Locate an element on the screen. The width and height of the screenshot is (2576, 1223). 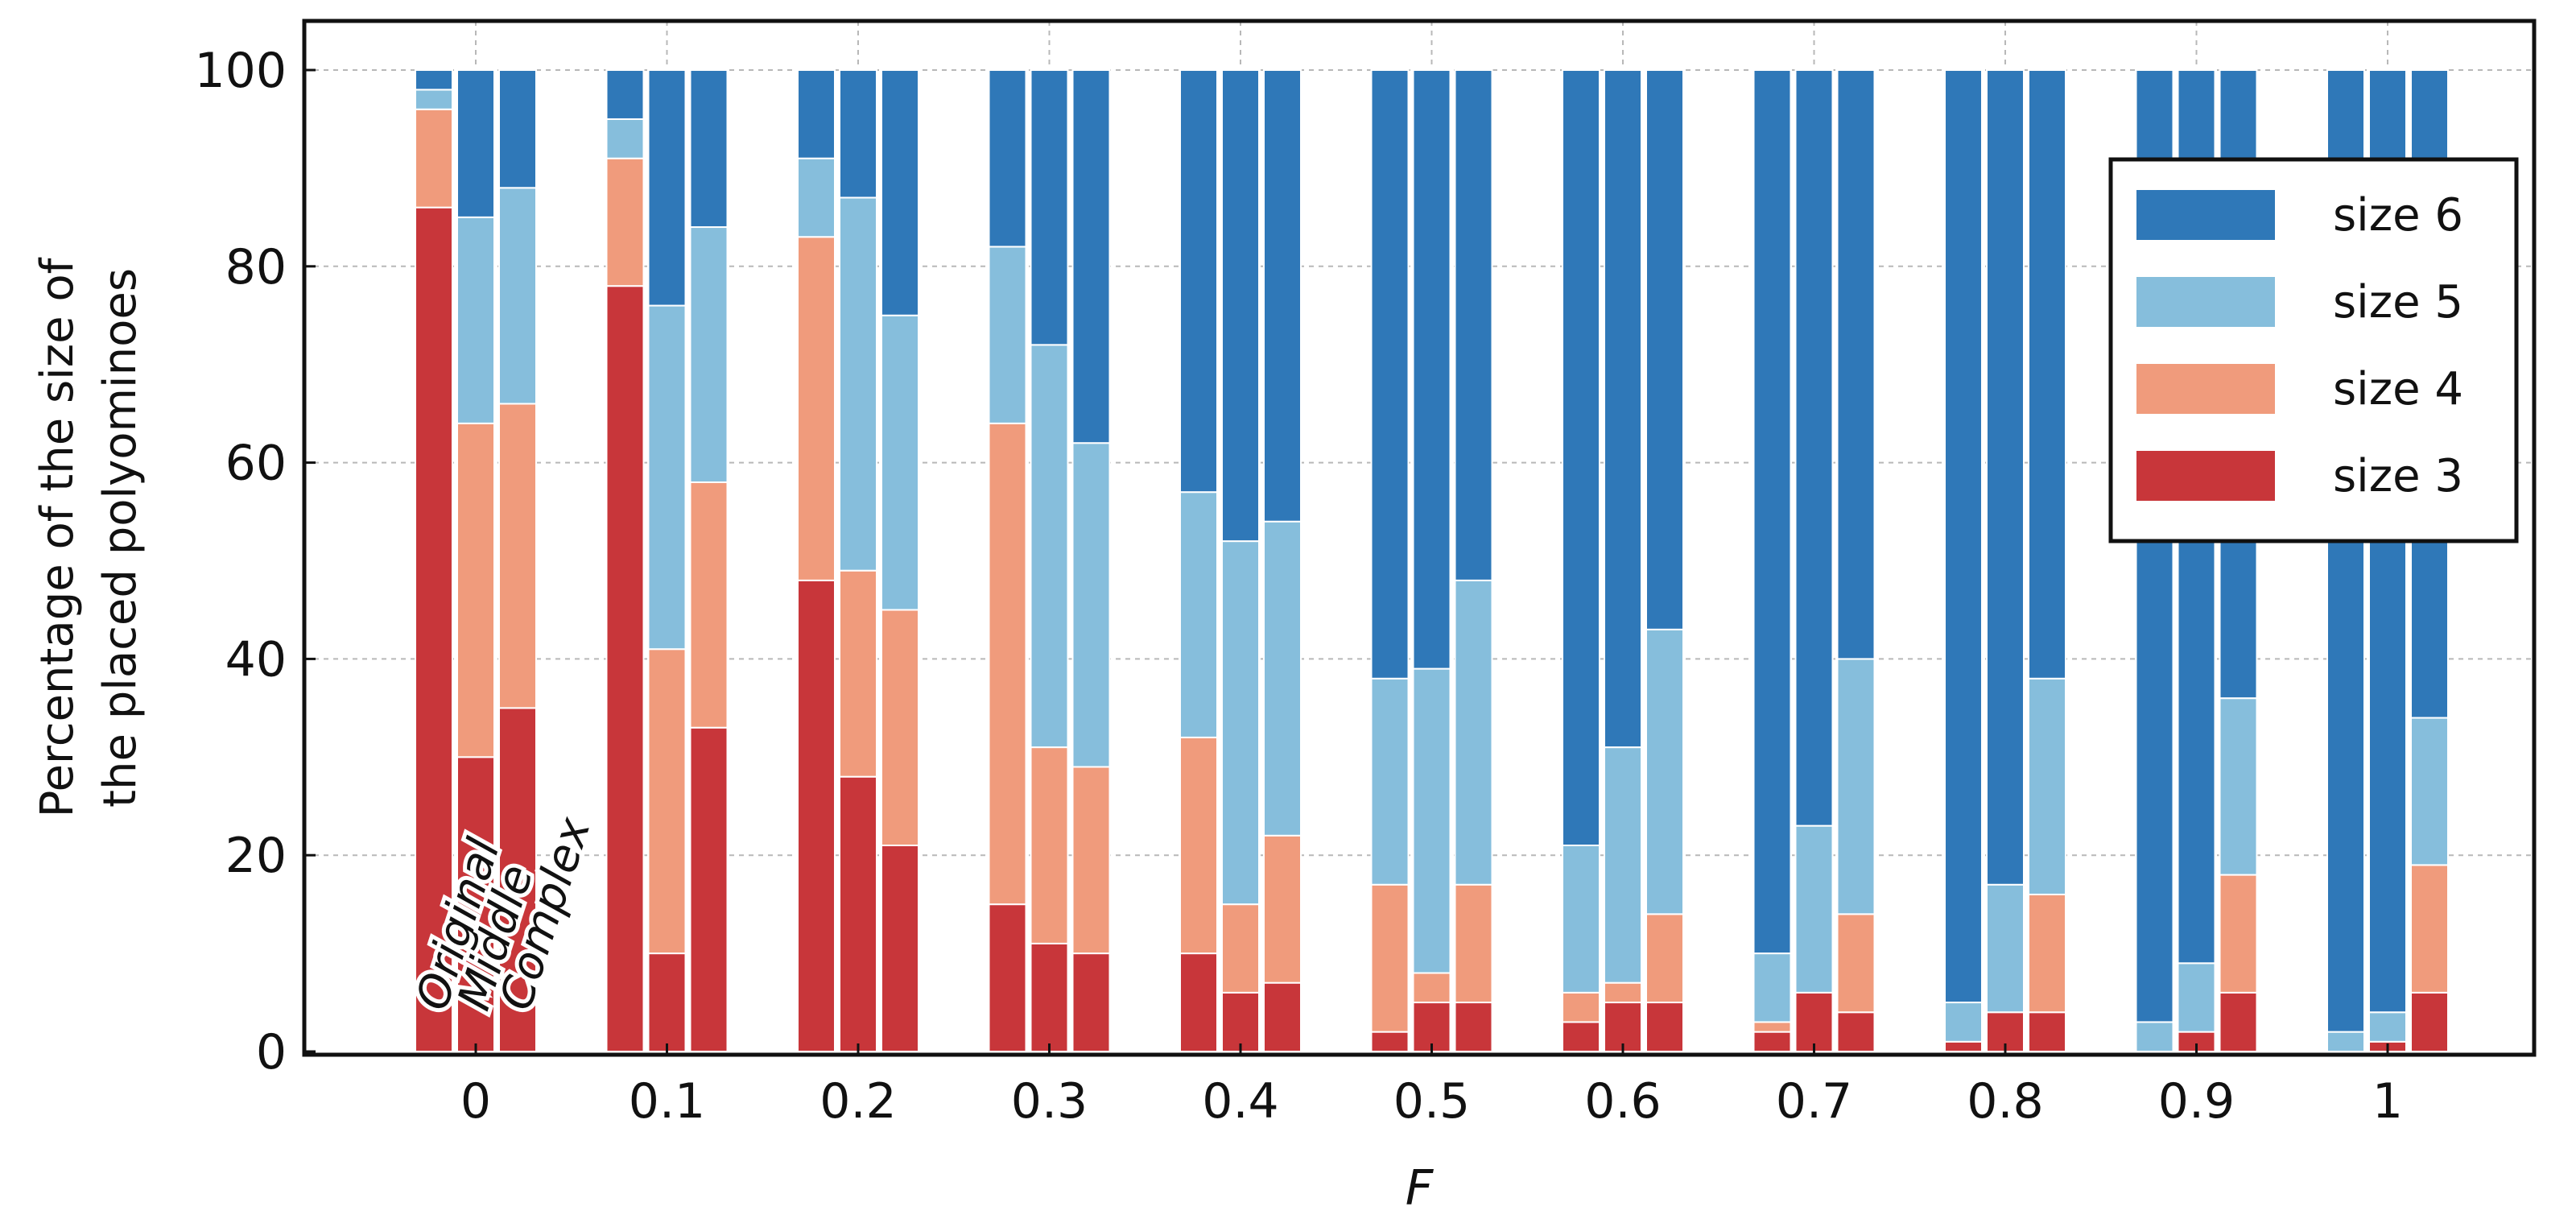
x-tick-label: 0.4 is located at coordinates (1240, 1101).